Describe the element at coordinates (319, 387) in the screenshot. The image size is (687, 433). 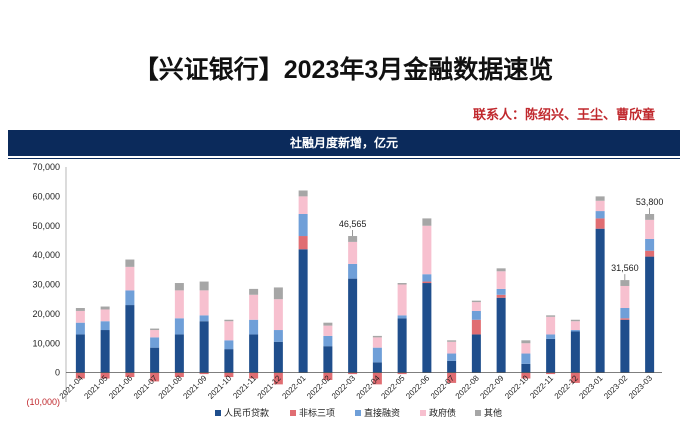
I see `x-tick-label: 2022-02` at that location.